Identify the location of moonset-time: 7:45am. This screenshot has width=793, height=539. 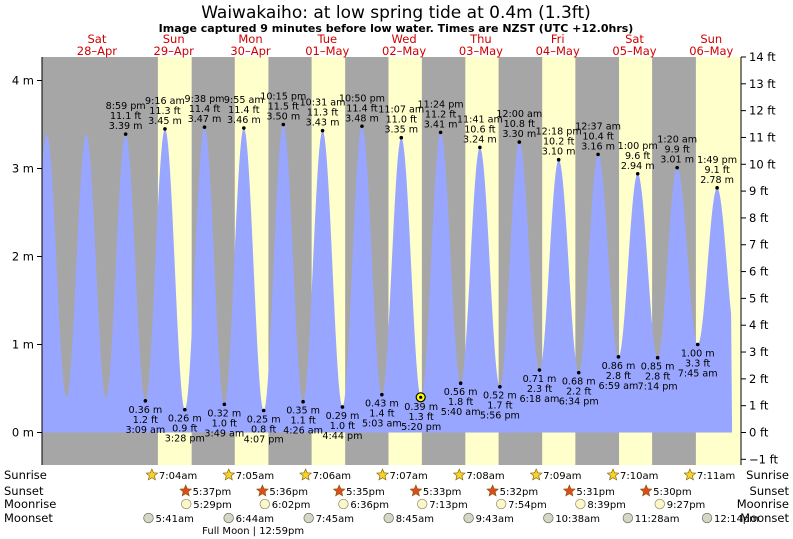
(335, 519).